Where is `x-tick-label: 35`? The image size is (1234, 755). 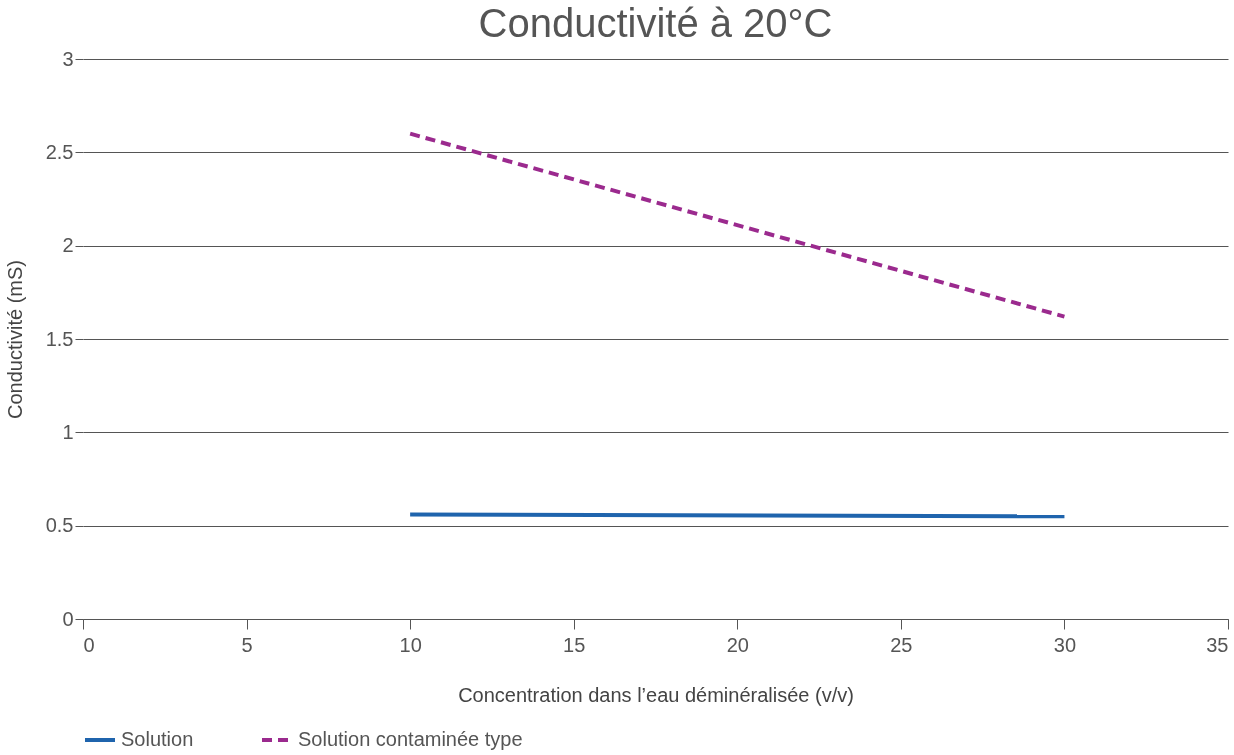 x-tick-label: 35 is located at coordinates (1217, 644).